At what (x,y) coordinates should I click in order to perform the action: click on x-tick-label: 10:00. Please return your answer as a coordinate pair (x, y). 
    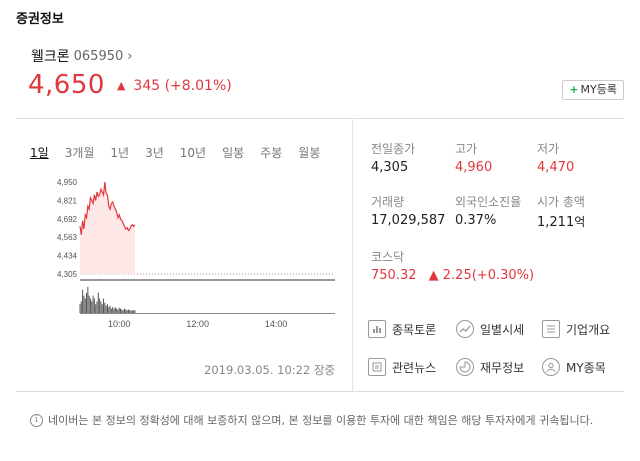
    Looking at the image, I should click on (119, 324).